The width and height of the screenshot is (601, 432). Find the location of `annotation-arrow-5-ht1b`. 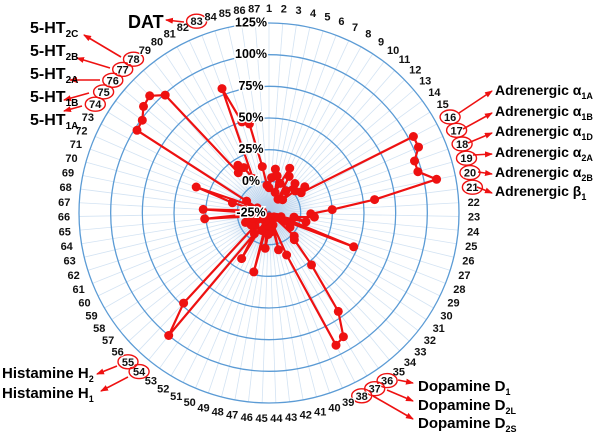

annotation-arrow-5-ht1b is located at coordinates (76, 97).